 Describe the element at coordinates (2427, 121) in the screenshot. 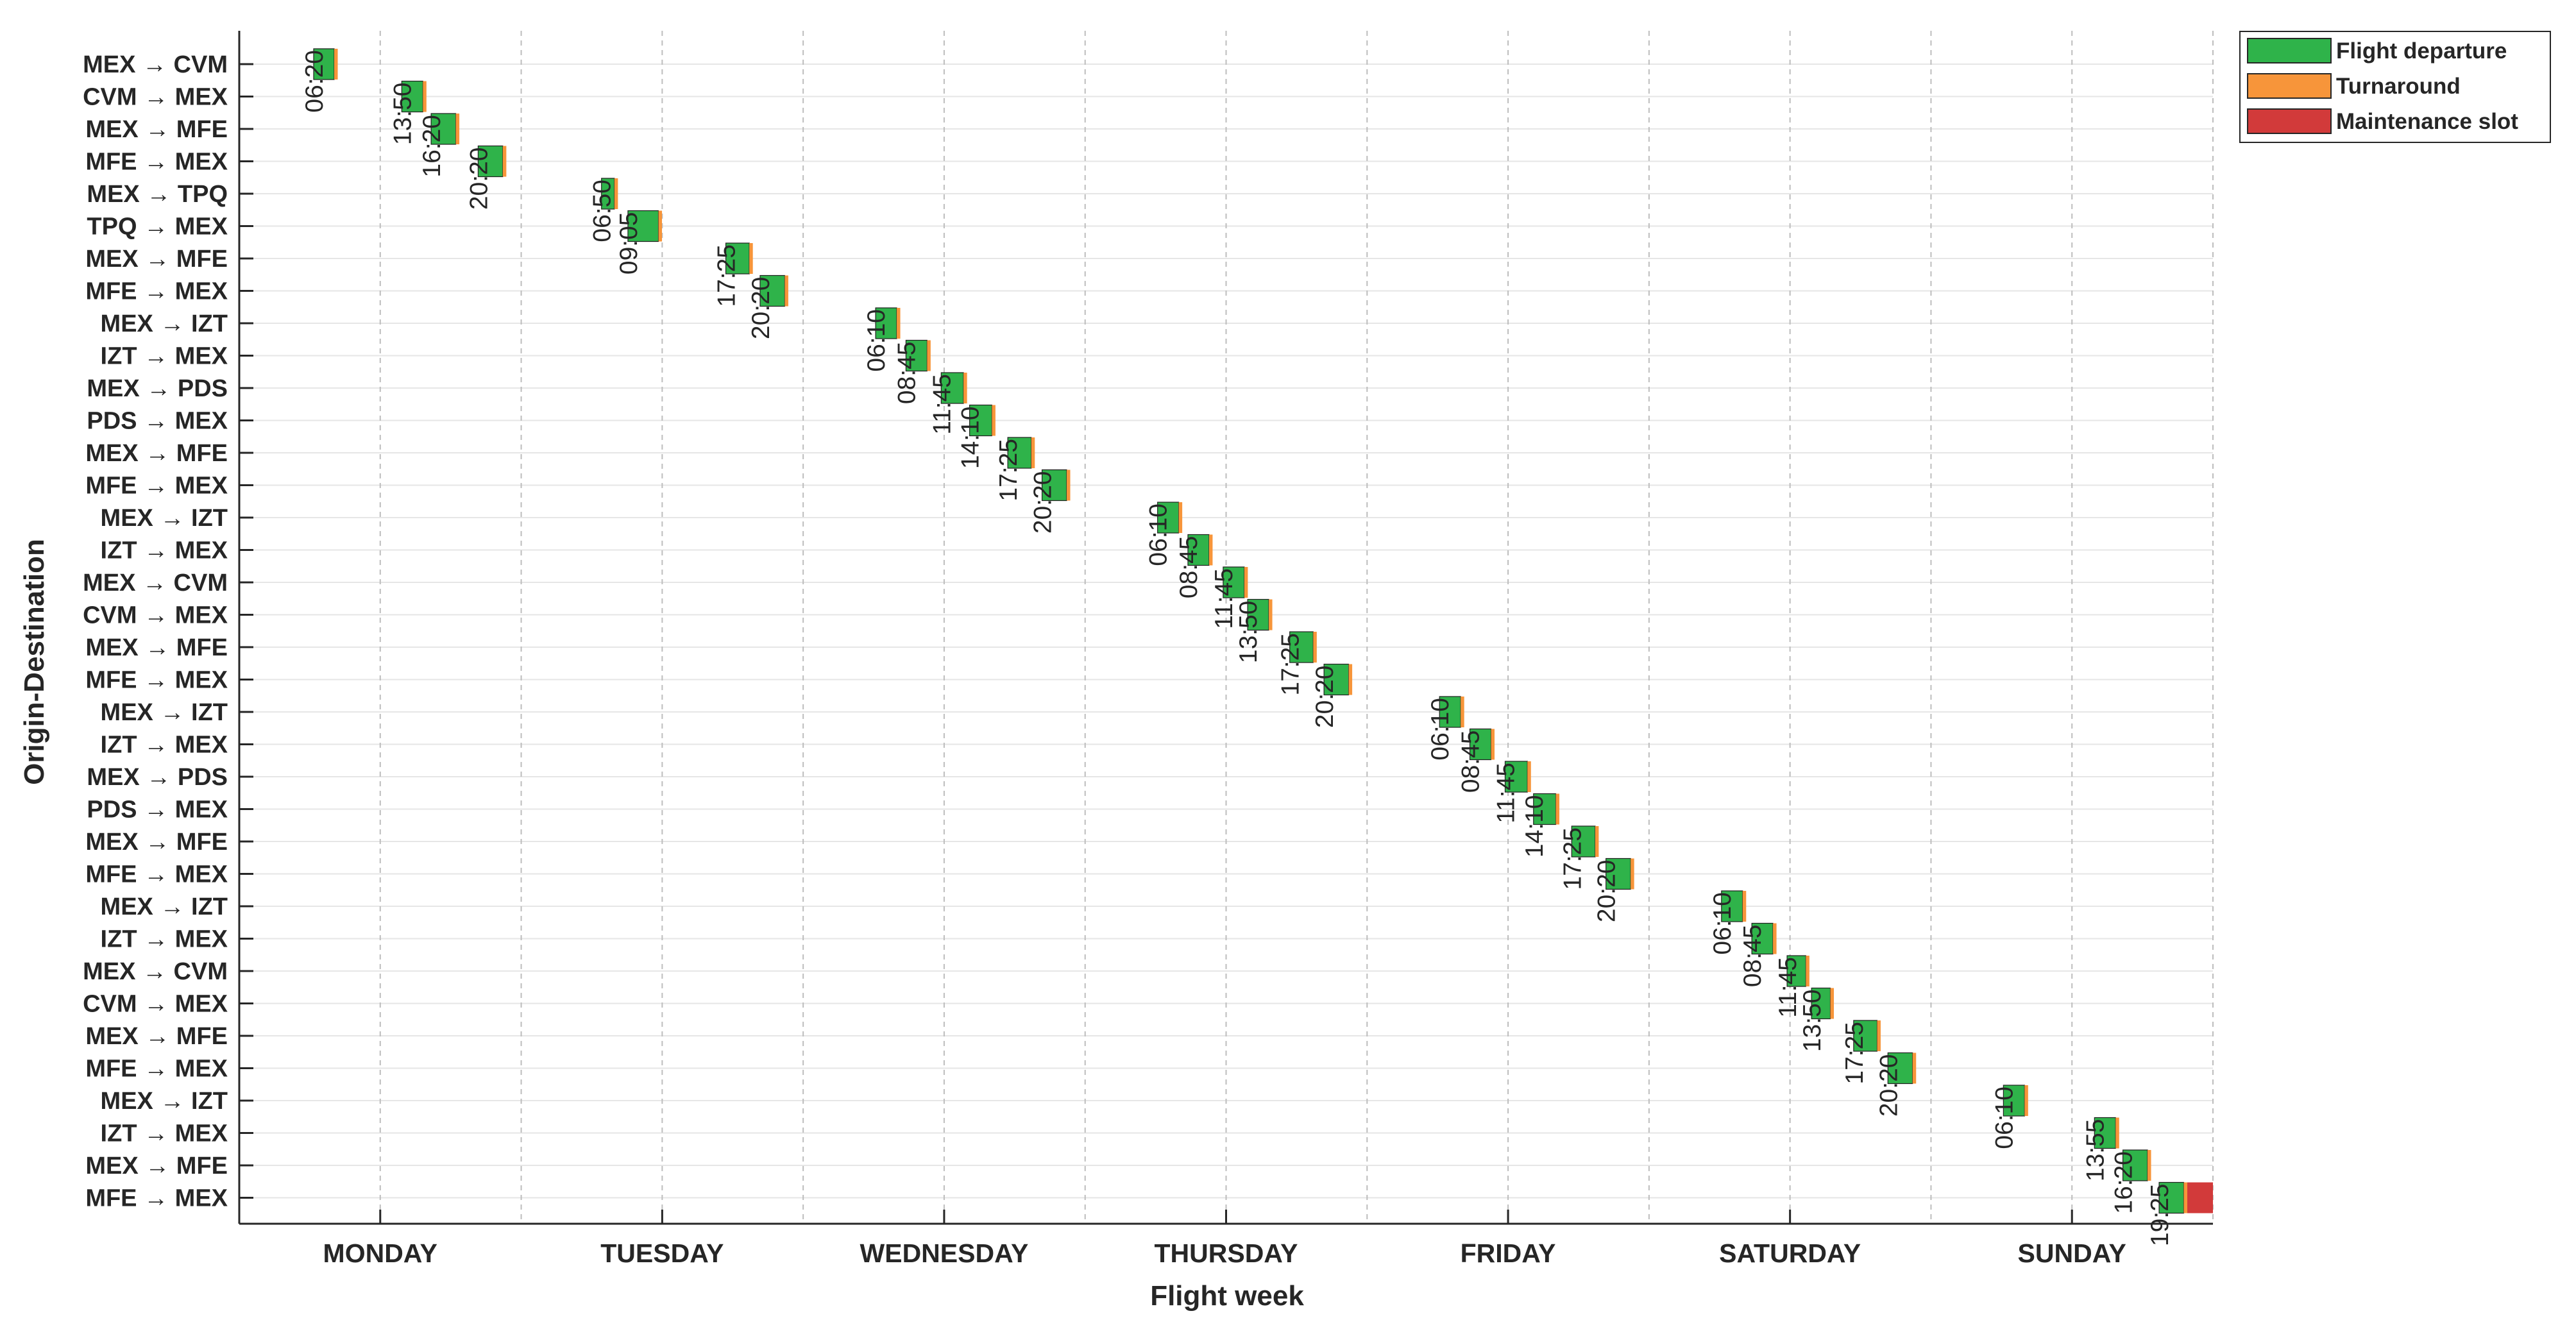

I see `legend-label-maintenance: Maintenance slot` at that location.